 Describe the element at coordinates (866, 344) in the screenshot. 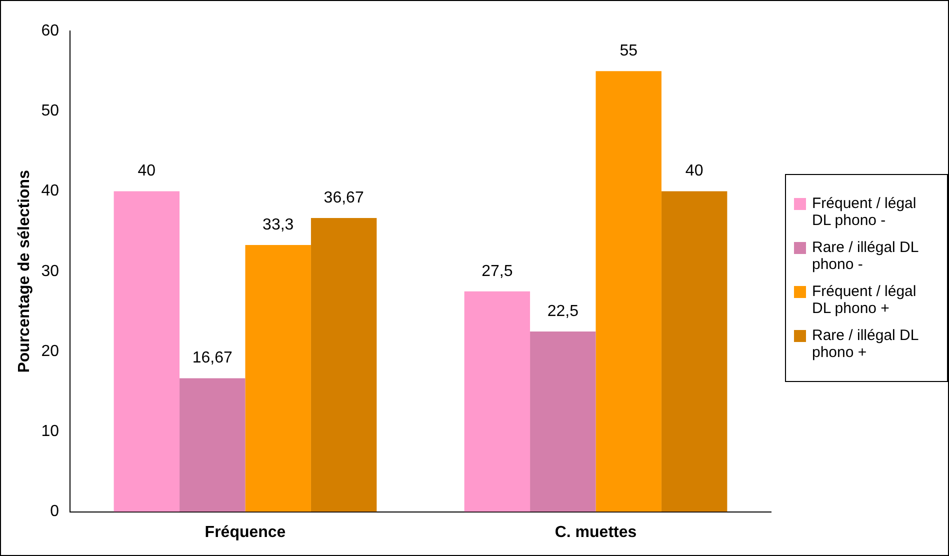

I see `legend-label: Rare / illégal DL phono +` at that location.